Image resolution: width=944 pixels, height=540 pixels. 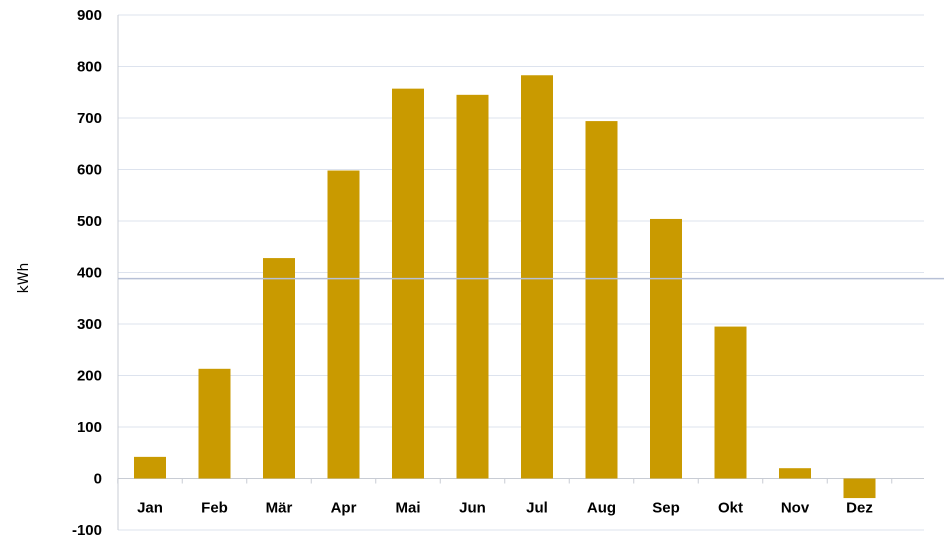 I want to click on x-tick-label: Jun, so click(x=472, y=508).